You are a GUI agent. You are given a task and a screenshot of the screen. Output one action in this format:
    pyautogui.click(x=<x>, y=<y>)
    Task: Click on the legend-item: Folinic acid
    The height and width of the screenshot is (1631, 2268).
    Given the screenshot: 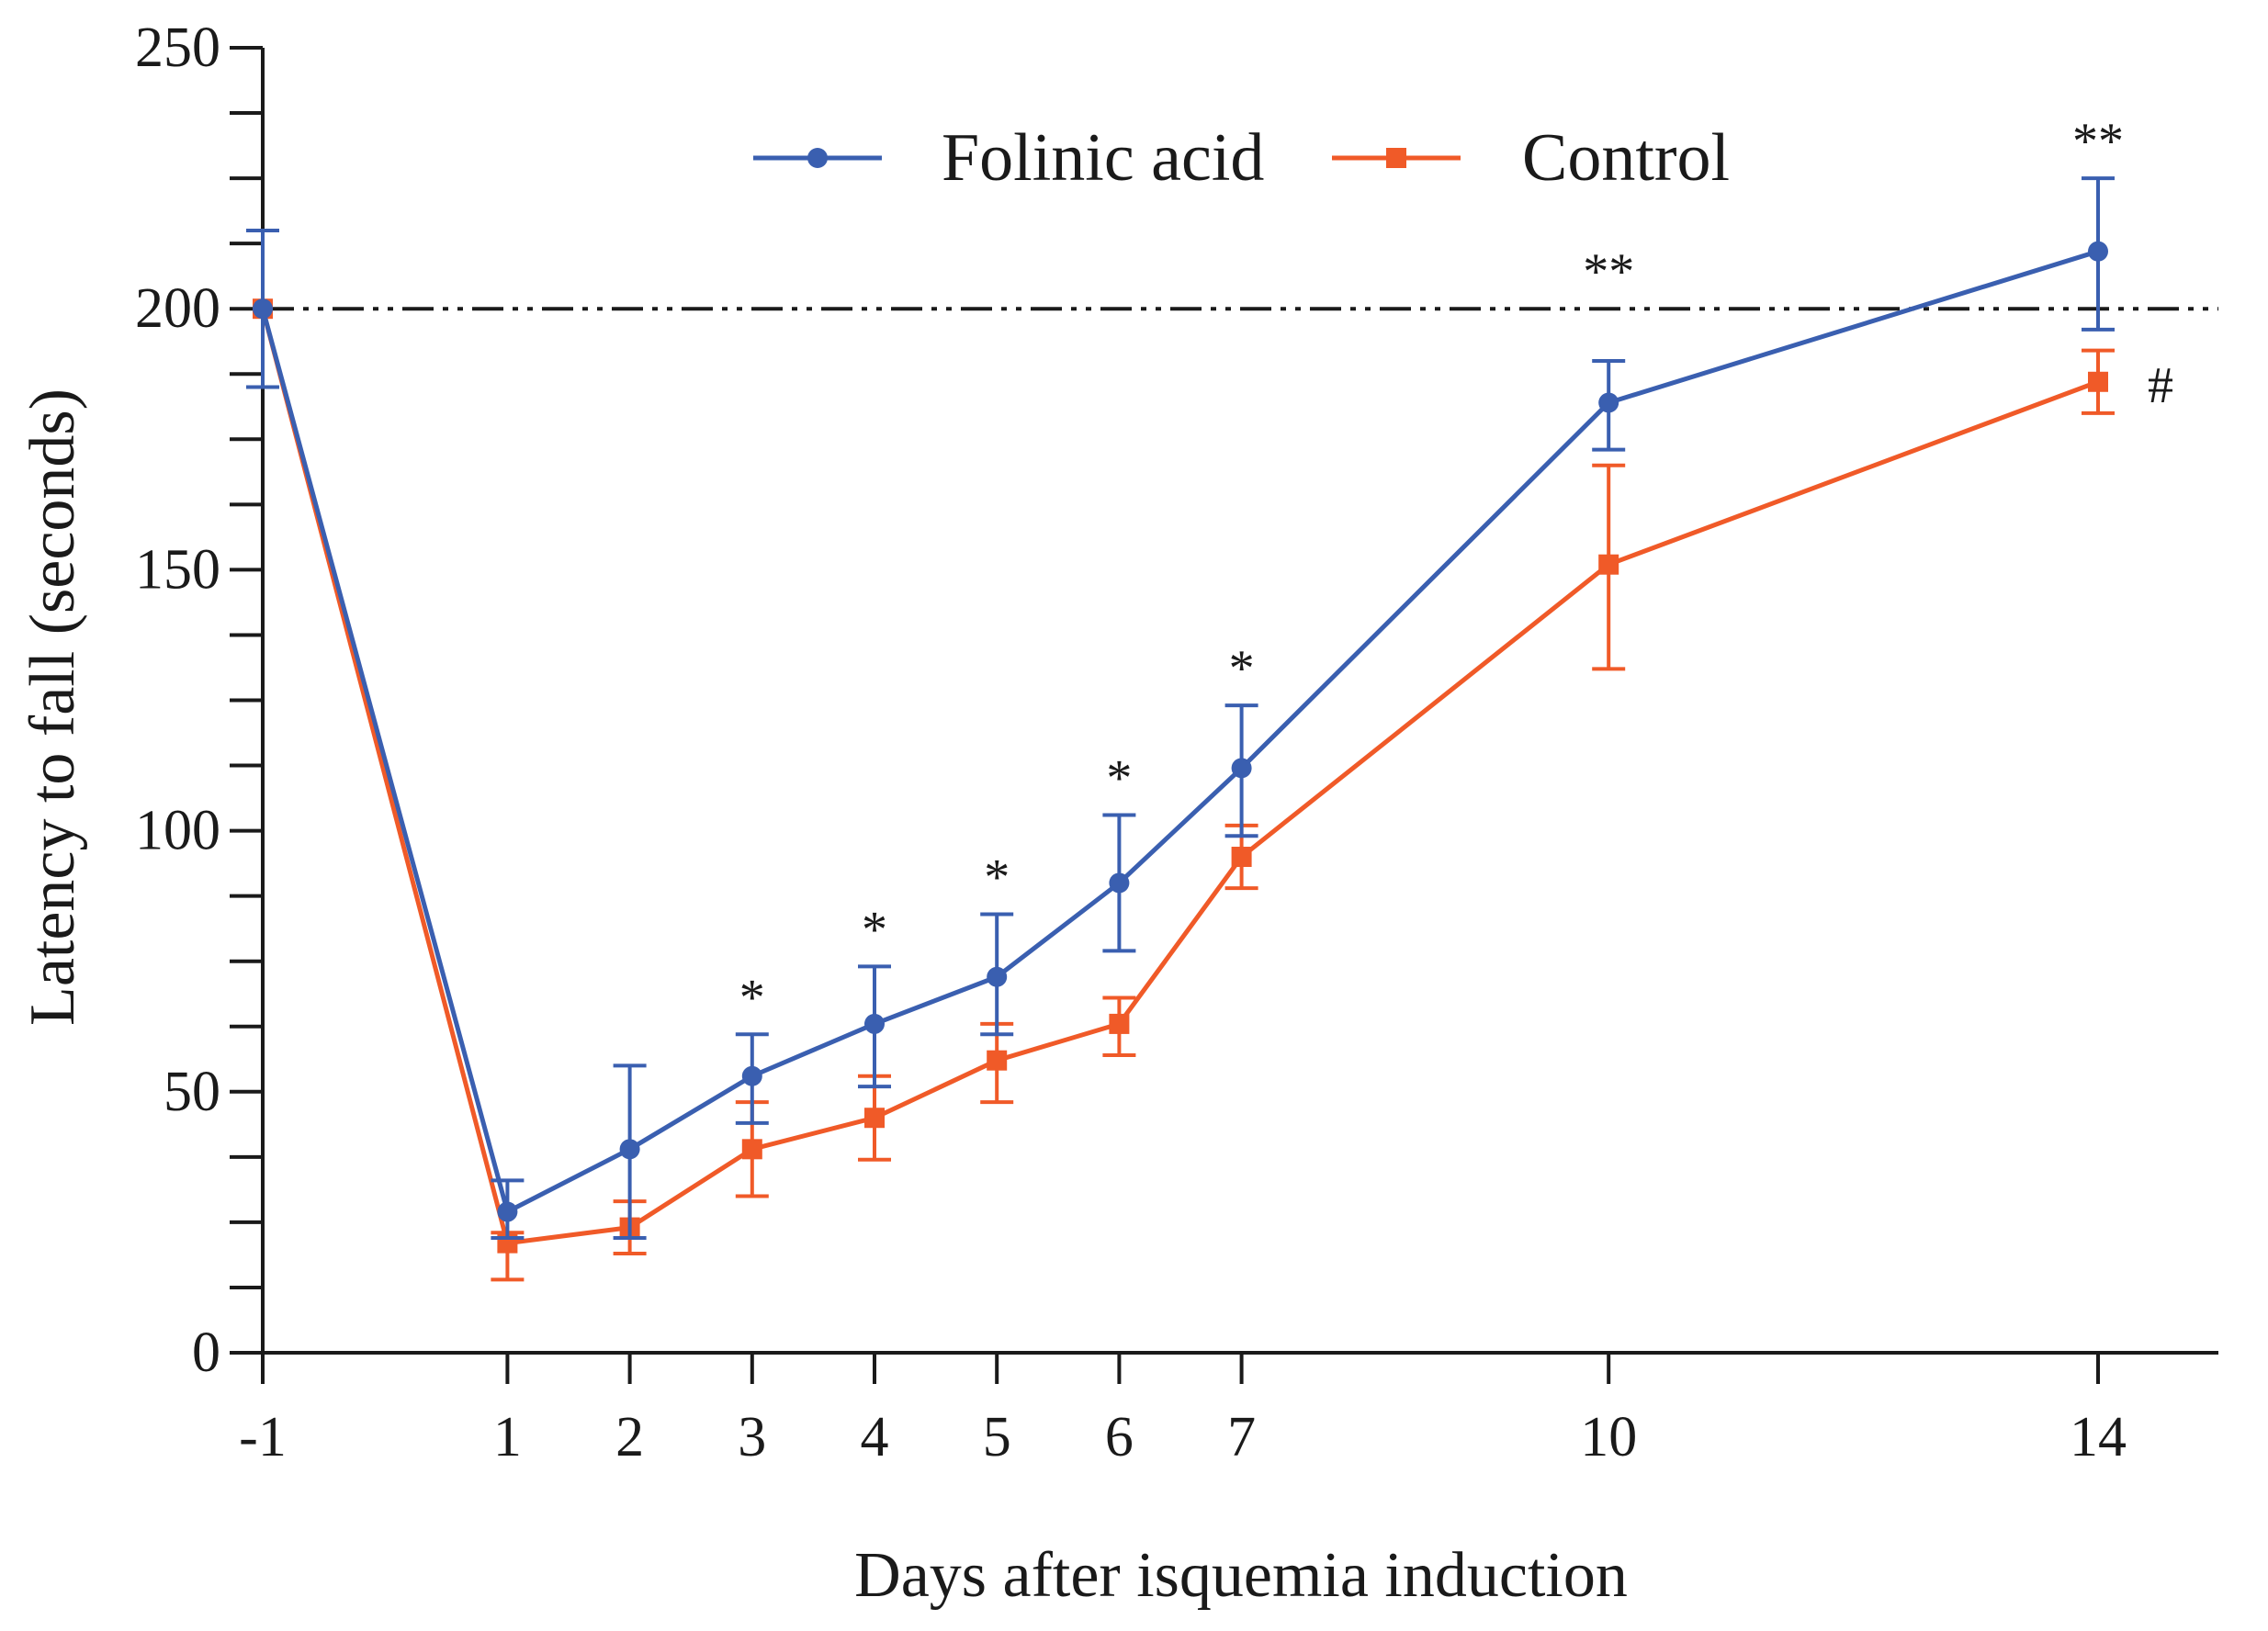 What is the action you would take?
    pyautogui.click(x=1008, y=158)
    